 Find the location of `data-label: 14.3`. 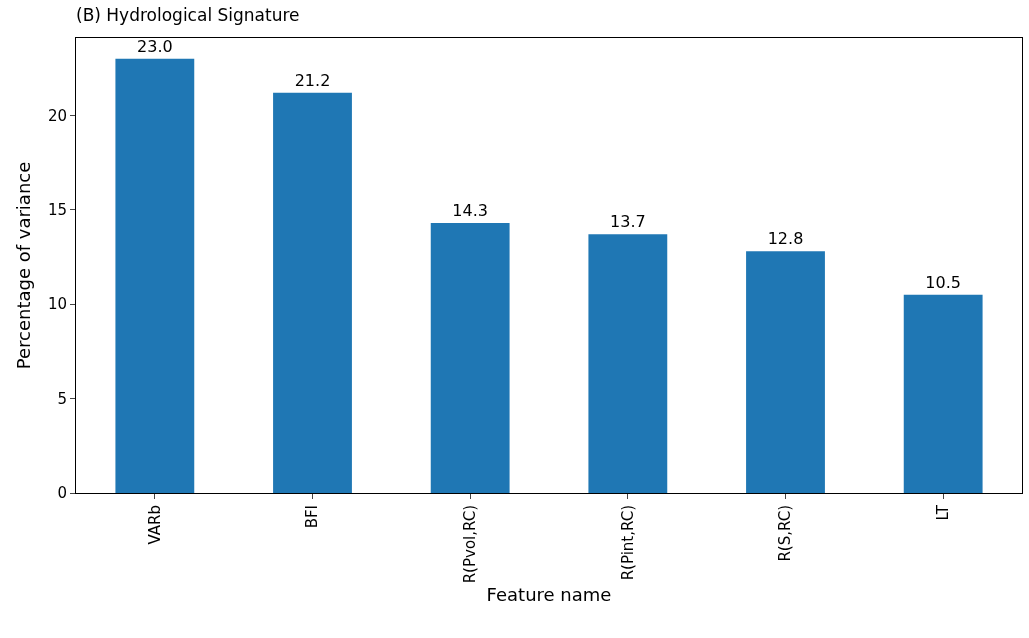

data-label: 14.3 is located at coordinates (470, 211).